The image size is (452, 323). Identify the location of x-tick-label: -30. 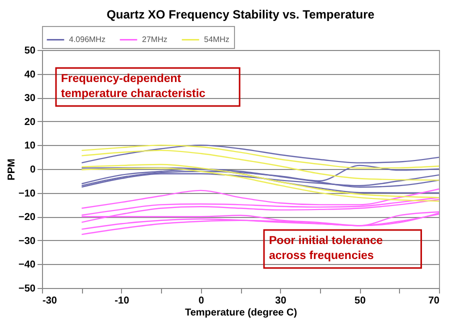
(50, 301).